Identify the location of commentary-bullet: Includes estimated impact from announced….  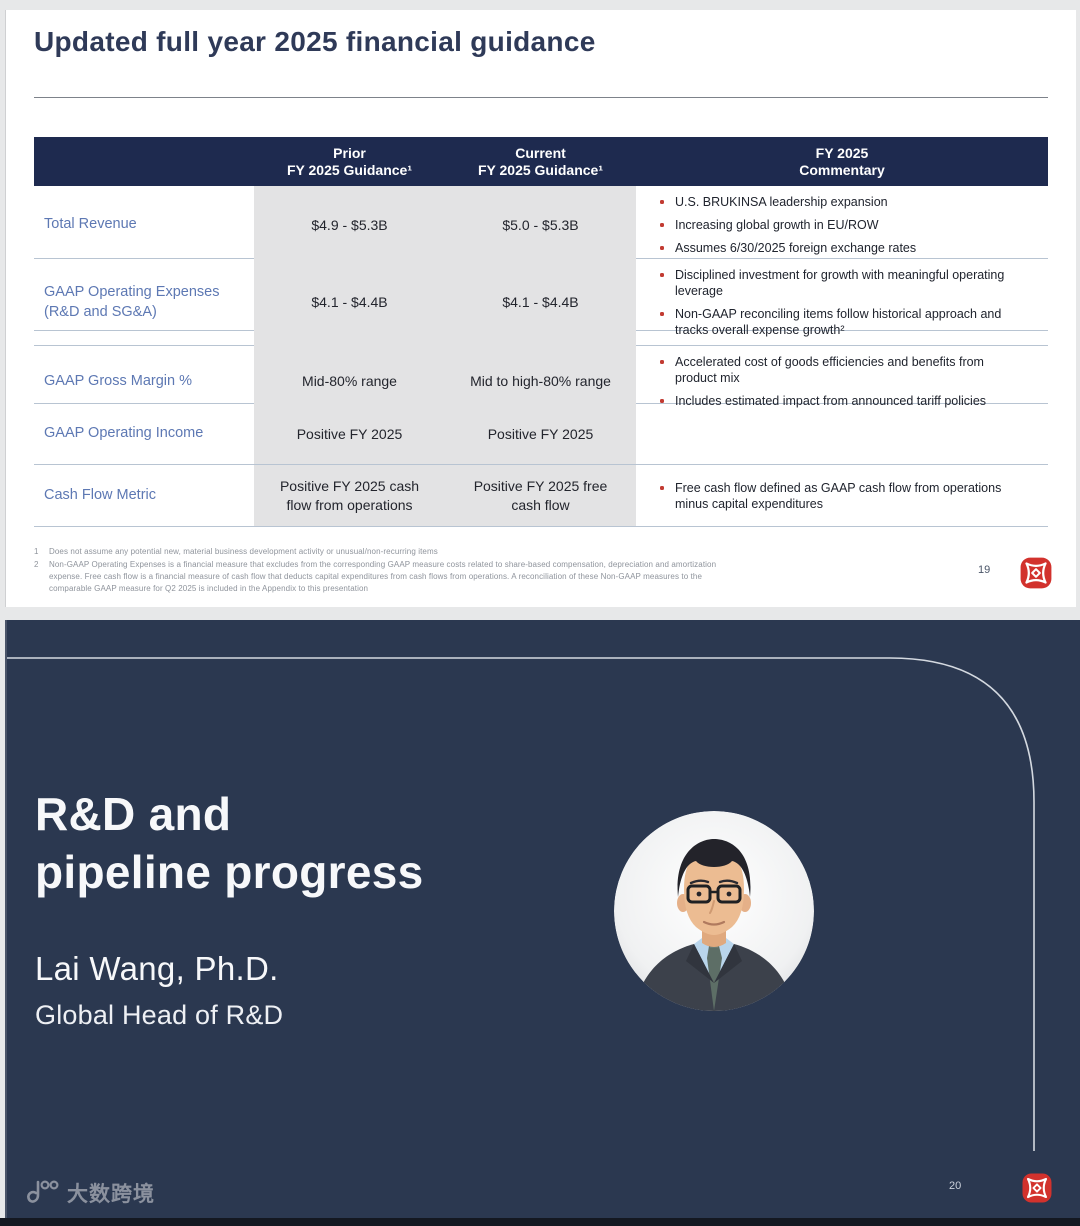
(837, 401).